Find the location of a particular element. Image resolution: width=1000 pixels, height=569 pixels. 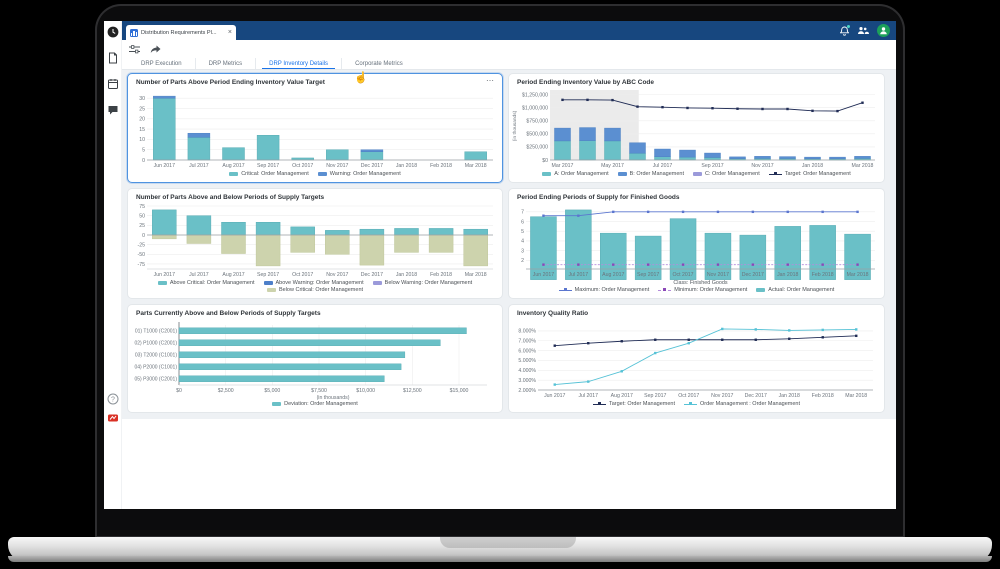

svg-text: 8.000% is located at coordinates (527, 332).